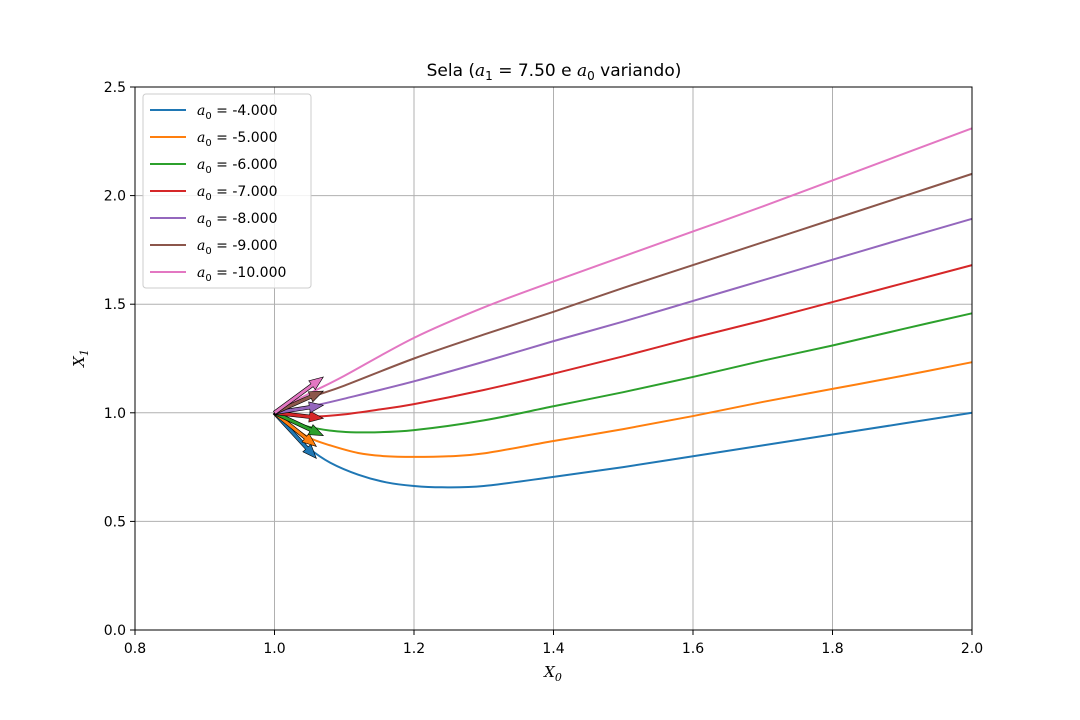 The image size is (1080, 720). I want to click on x-tick-label: 1.0, so click(274, 649).